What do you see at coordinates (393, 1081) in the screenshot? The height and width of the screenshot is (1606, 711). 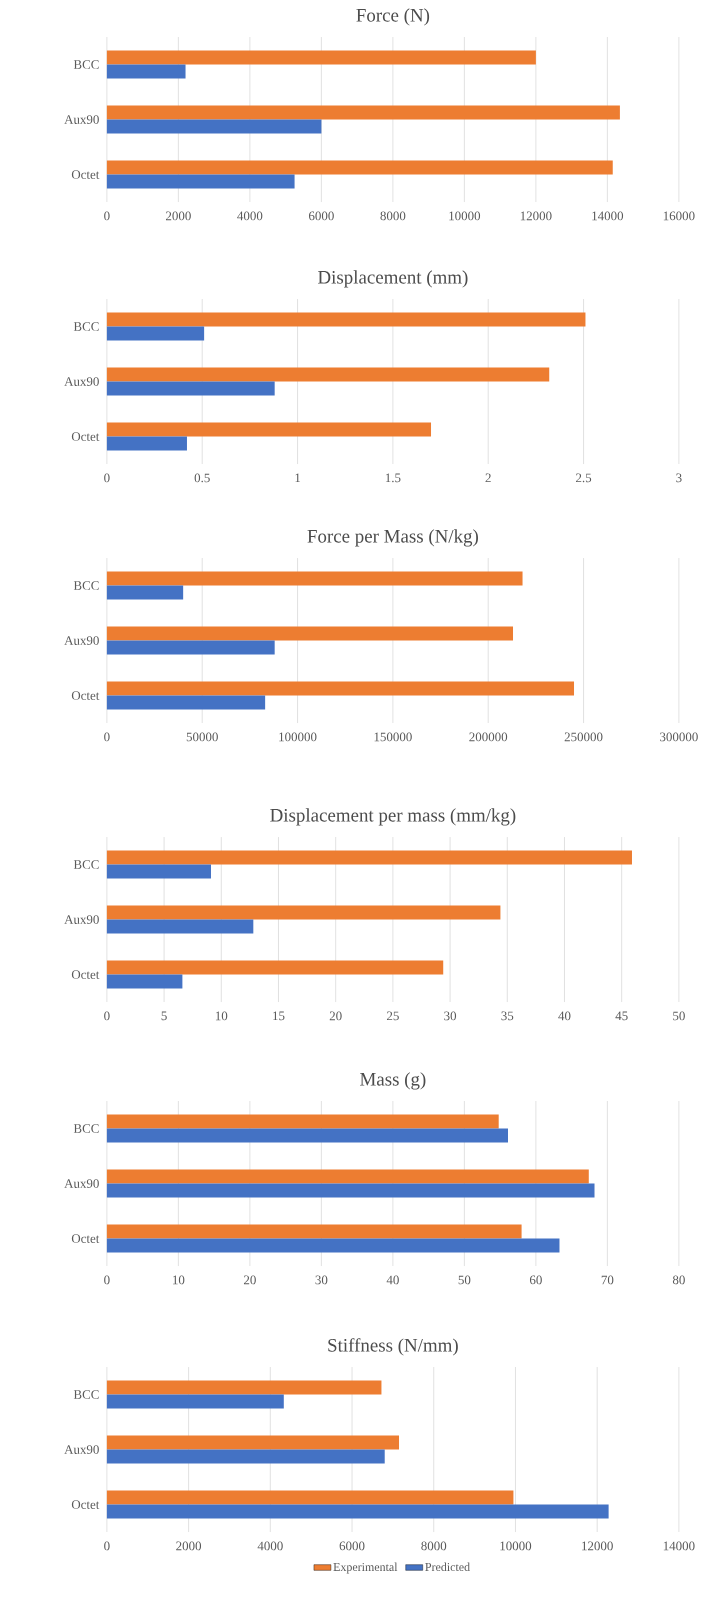 I see `chart-title: Mass (g)` at bounding box center [393, 1081].